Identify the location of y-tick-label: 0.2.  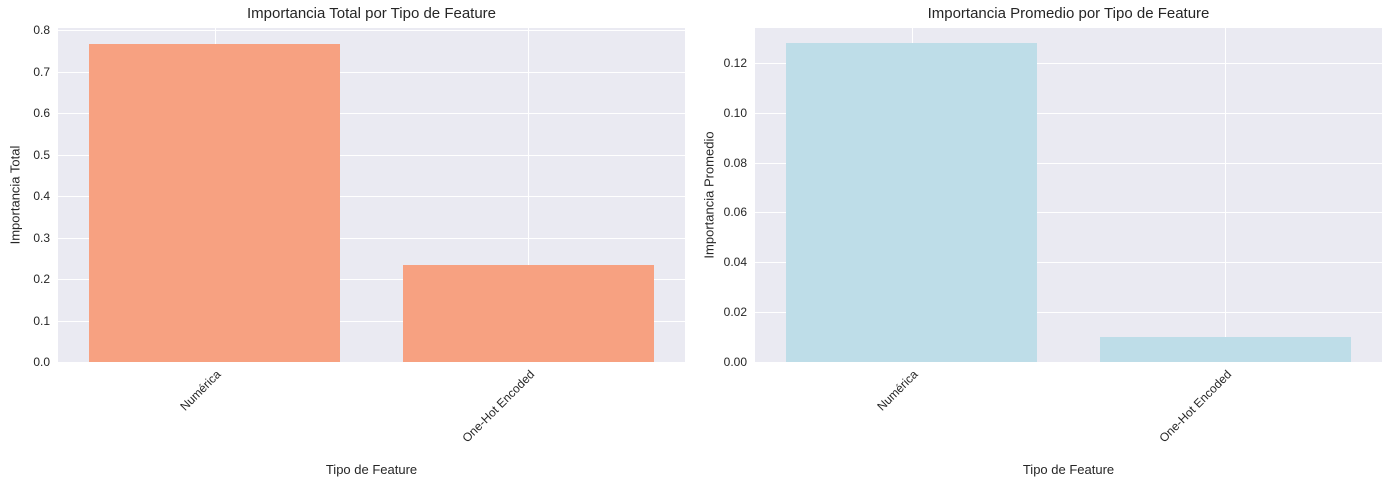
(41, 279).